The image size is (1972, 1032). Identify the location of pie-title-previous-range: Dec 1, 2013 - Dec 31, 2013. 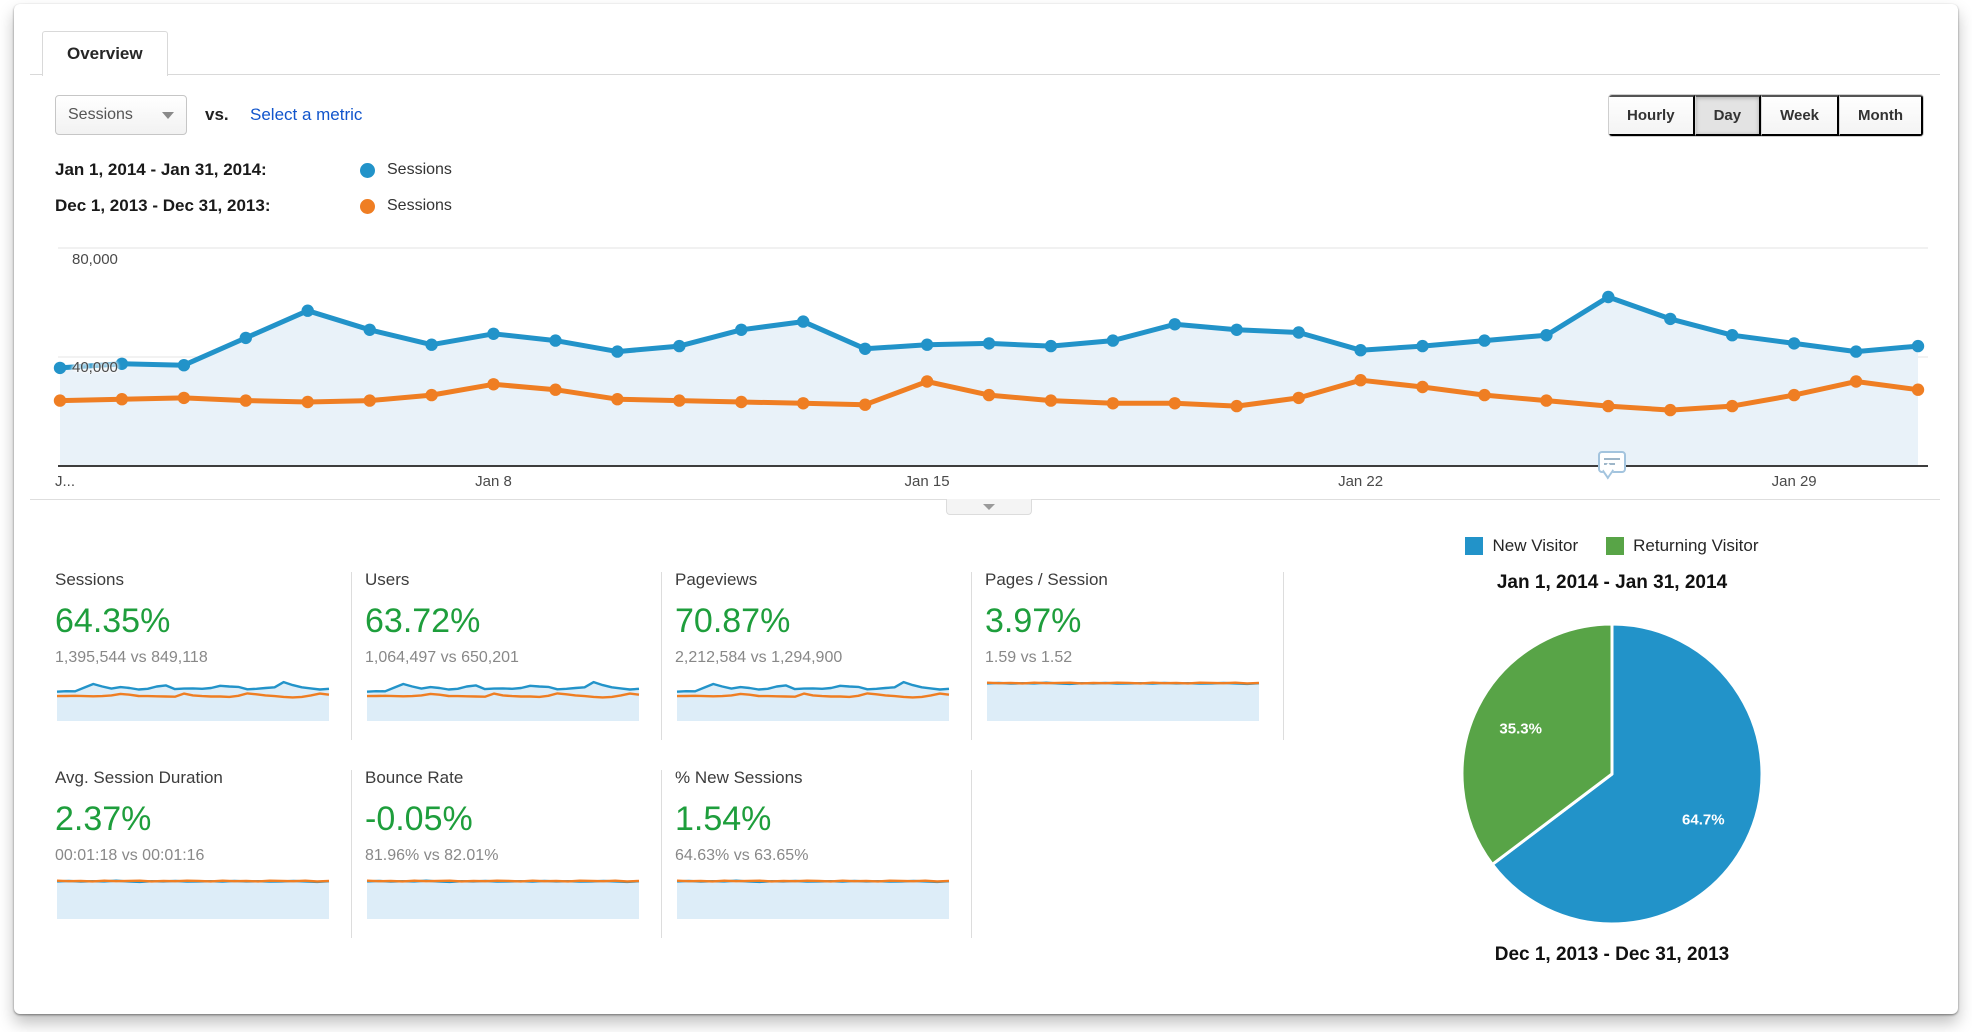
(1612, 954).